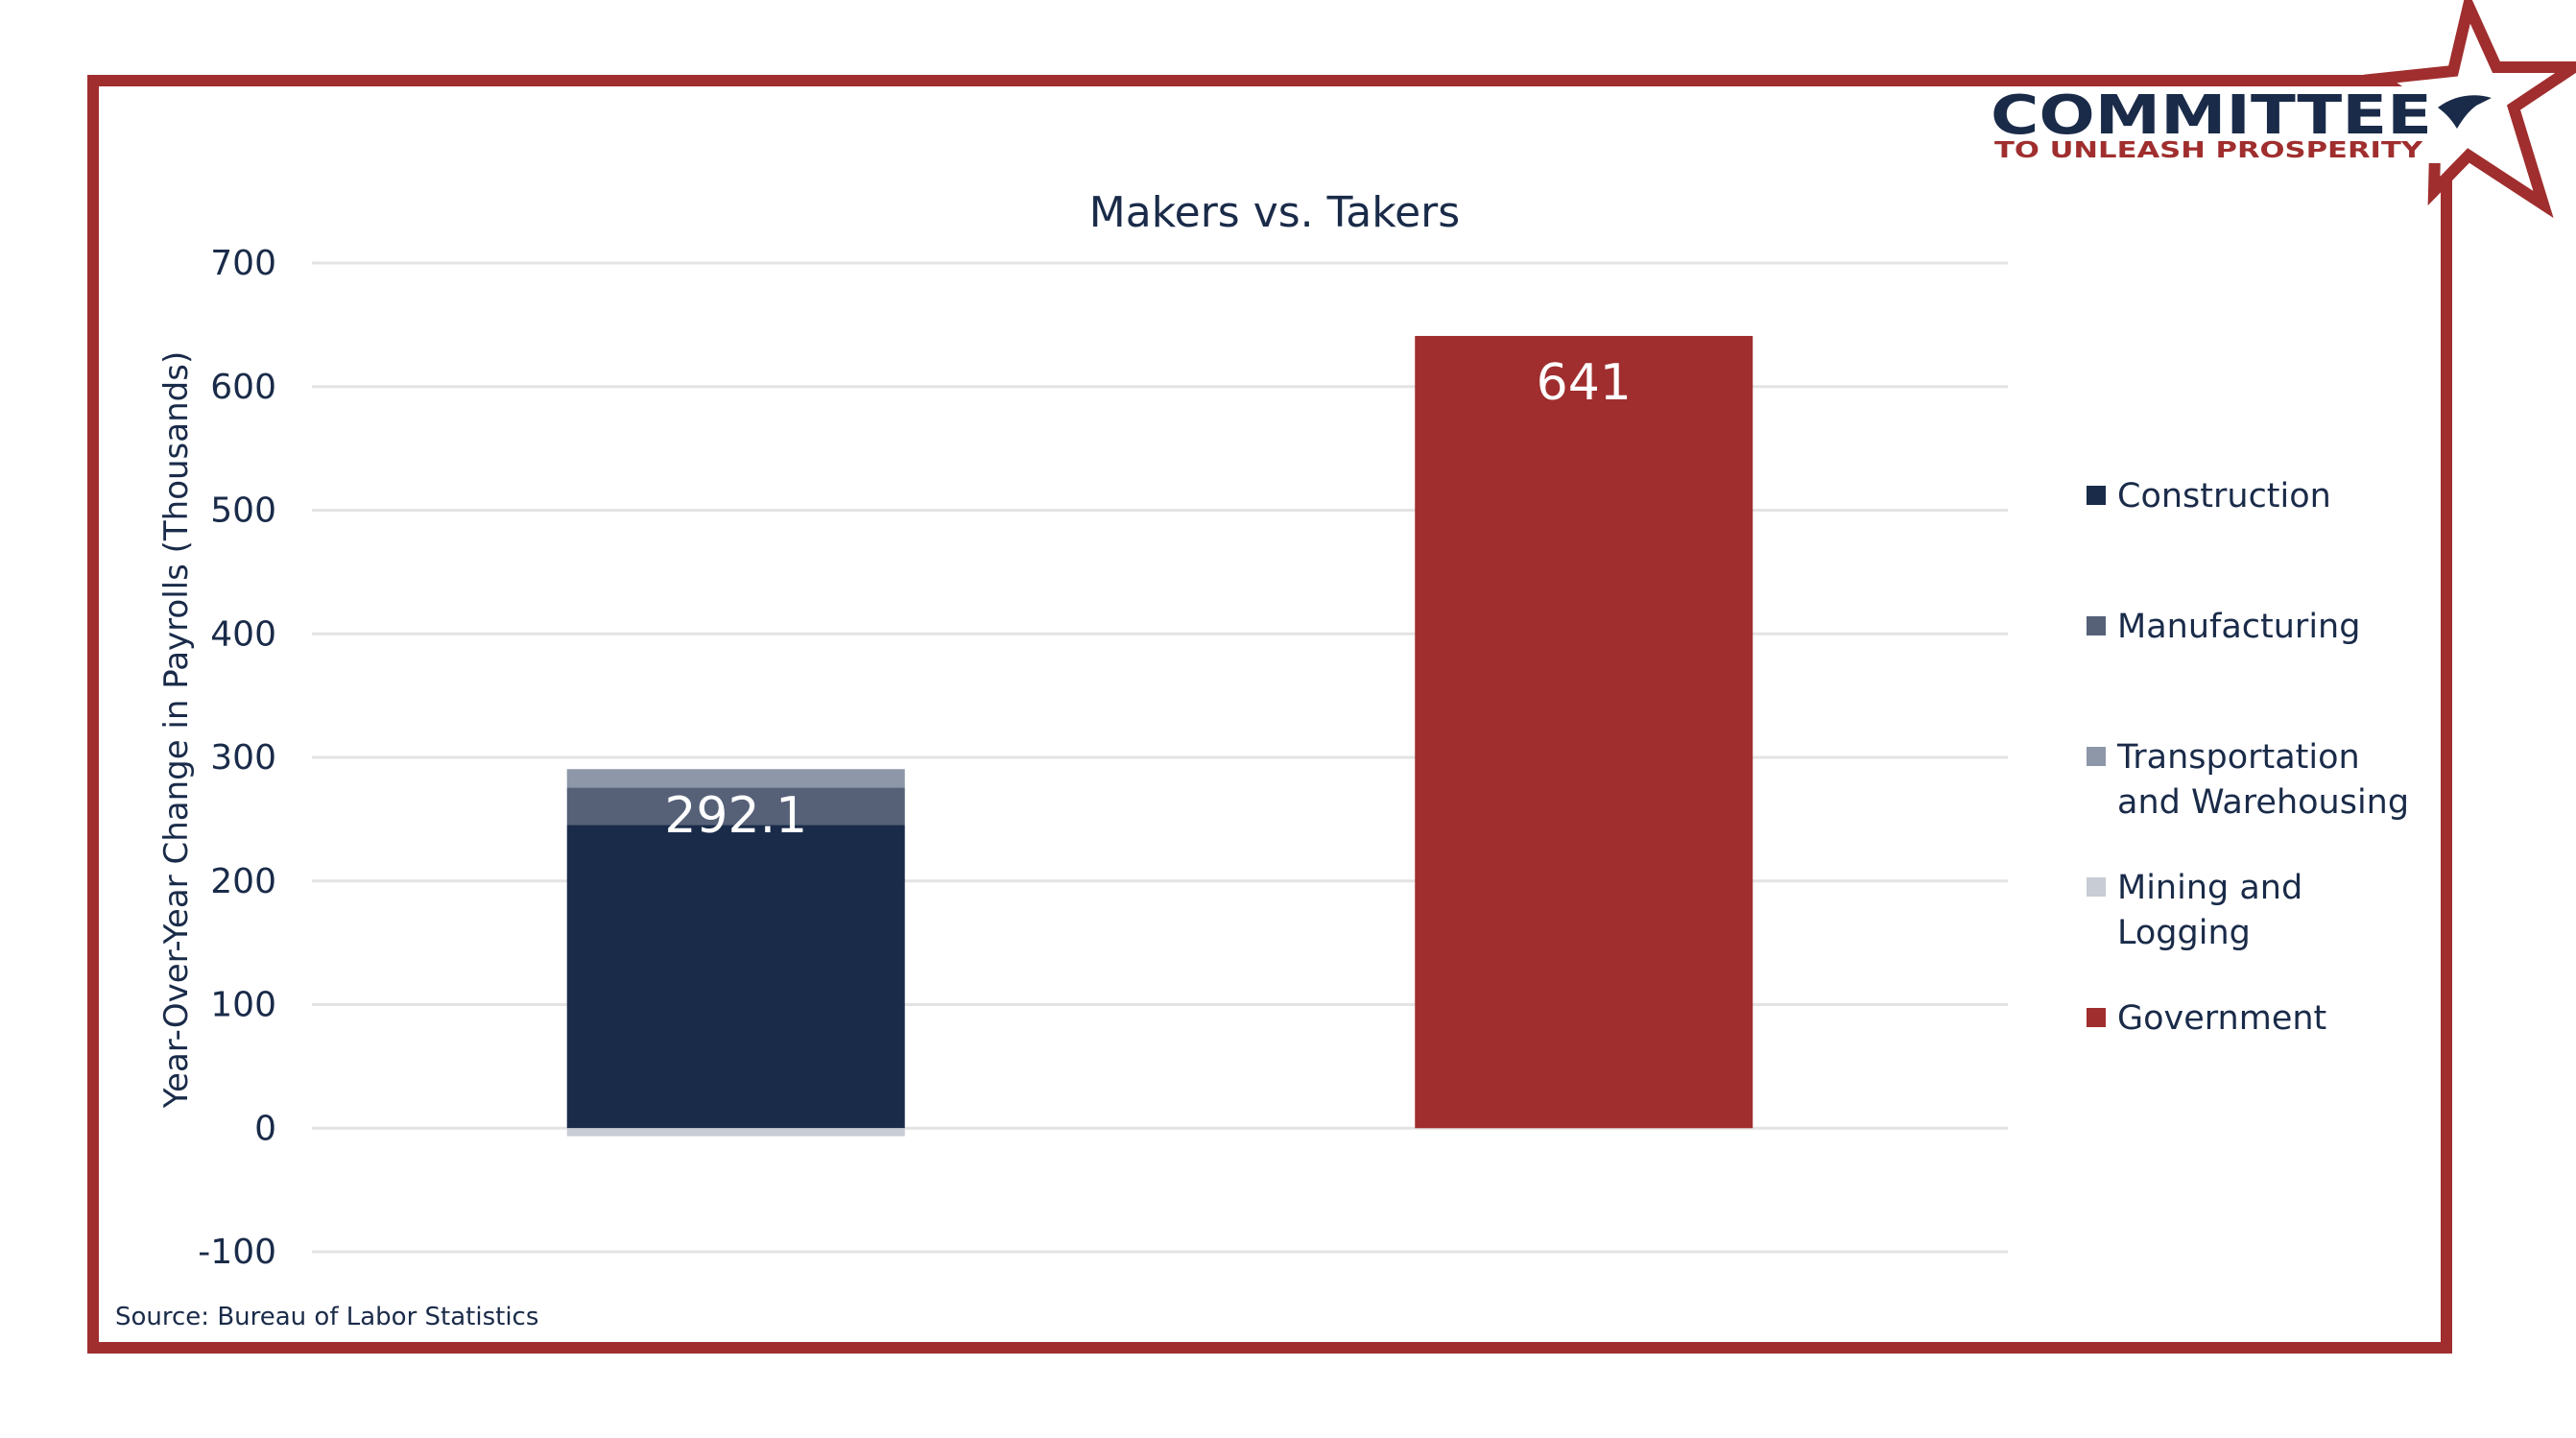 This screenshot has height=1438, width=2576. Describe the element at coordinates (735, 977) in the screenshot. I see `bar-segment-construction` at that location.